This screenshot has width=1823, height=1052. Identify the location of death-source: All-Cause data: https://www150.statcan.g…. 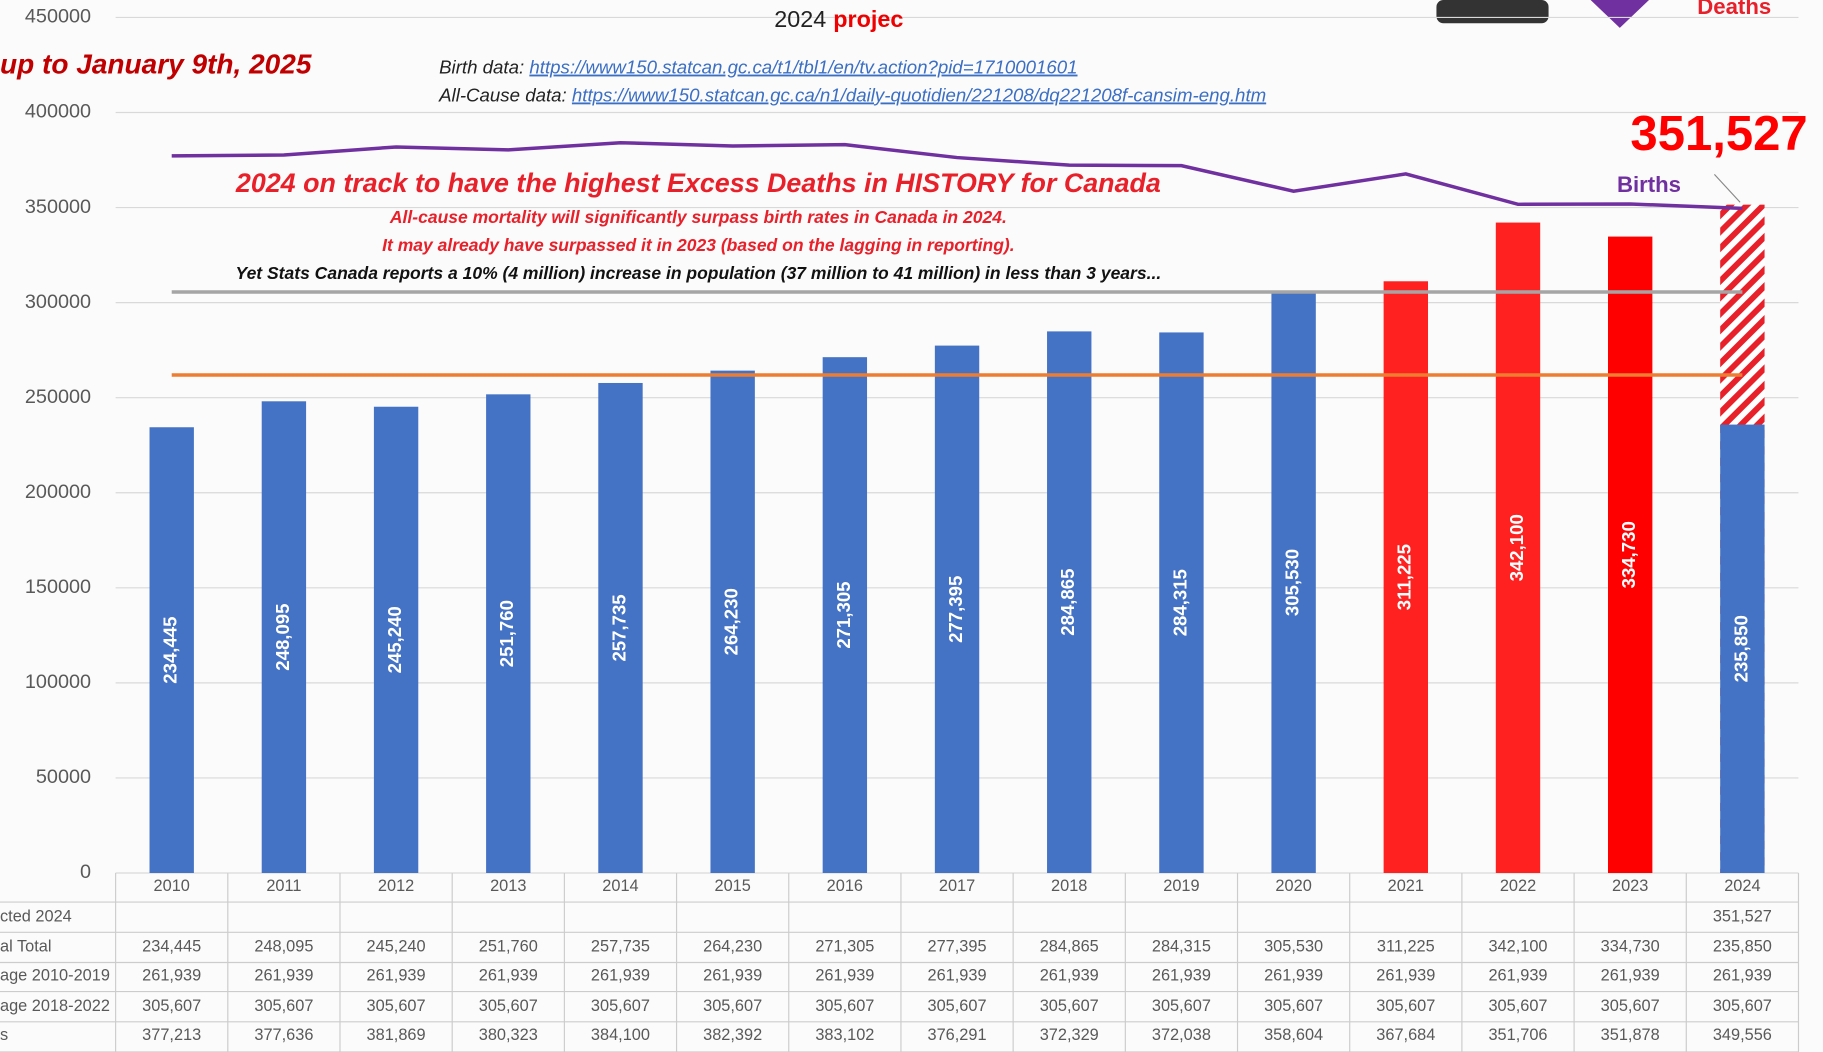
(852, 94).